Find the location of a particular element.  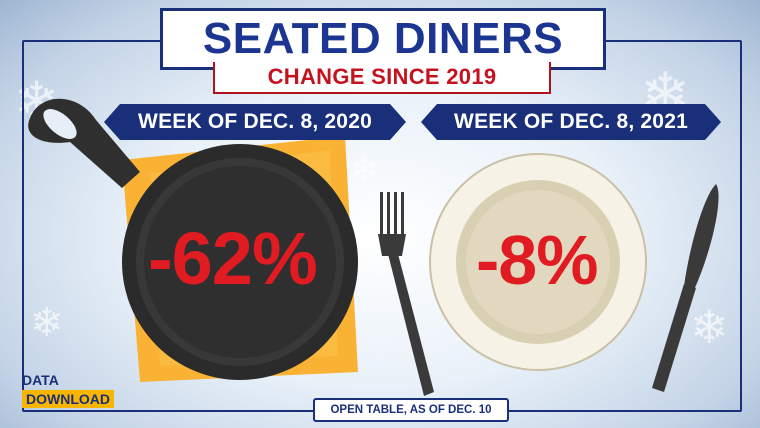

plate-icon is located at coordinates (538, 262).